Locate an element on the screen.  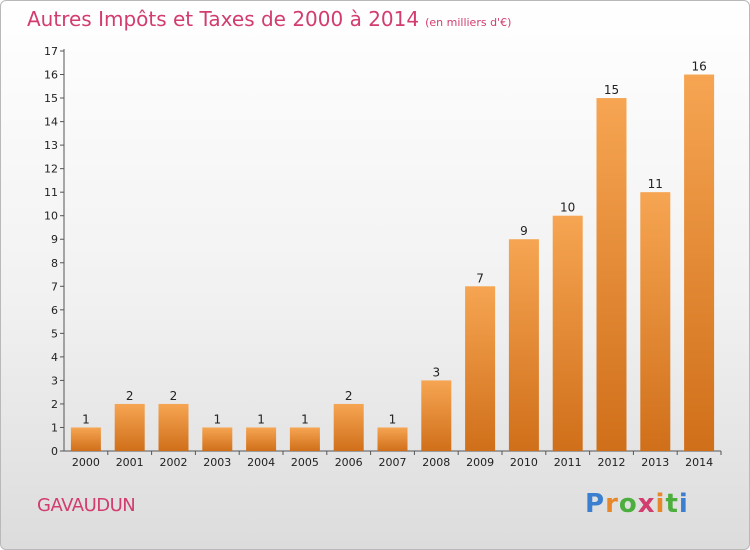
proxiti-logo: Proxiti is located at coordinates (637, 504).